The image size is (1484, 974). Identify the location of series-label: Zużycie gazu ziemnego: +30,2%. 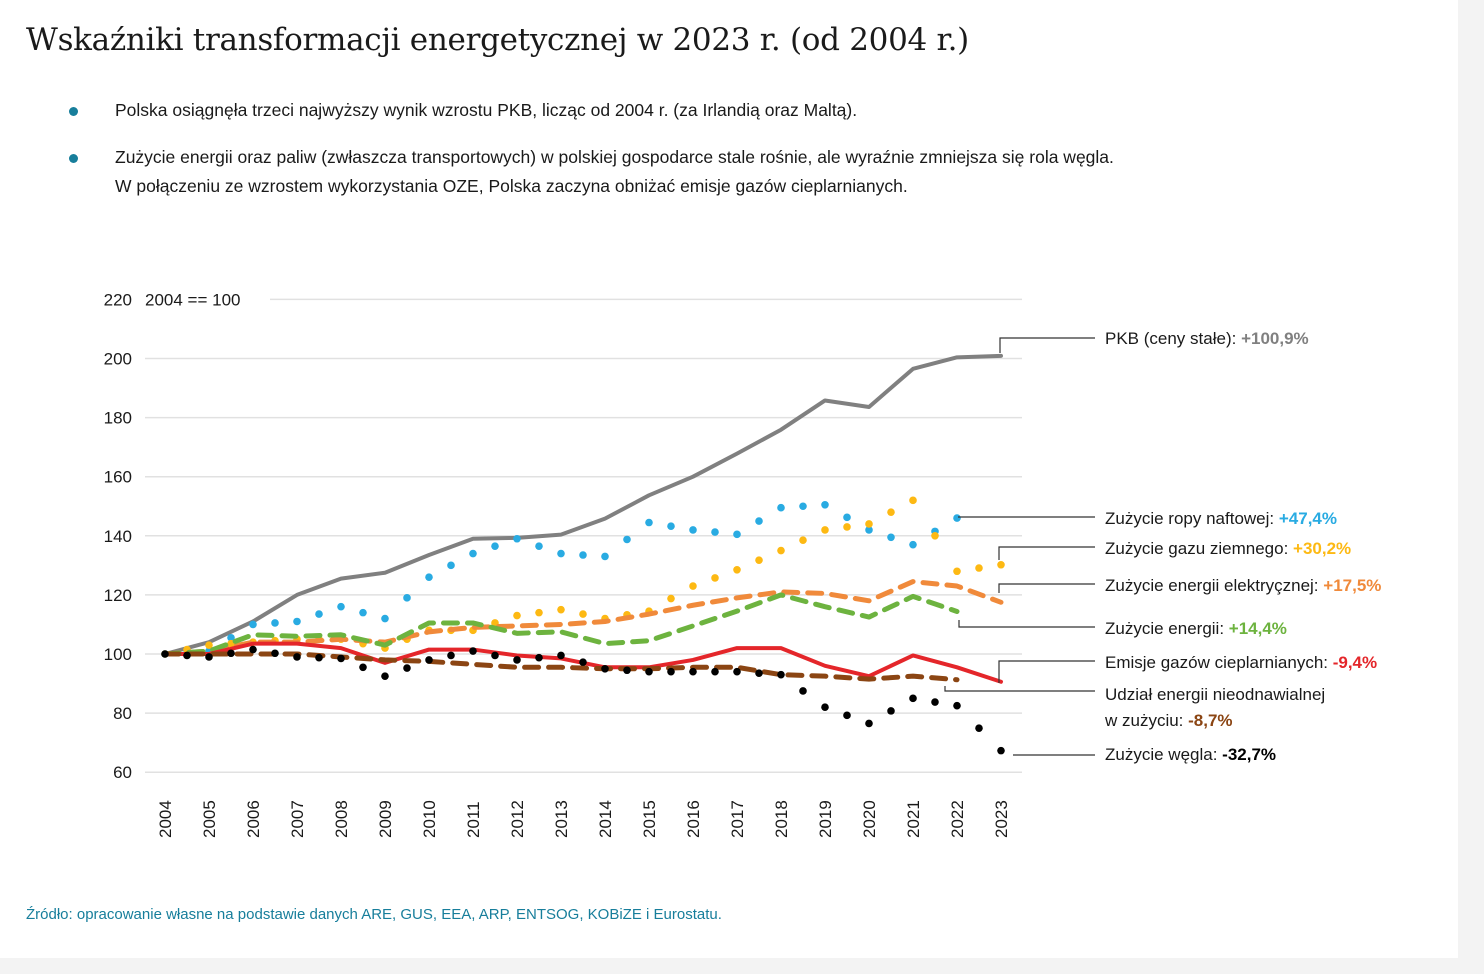
(1228, 548).